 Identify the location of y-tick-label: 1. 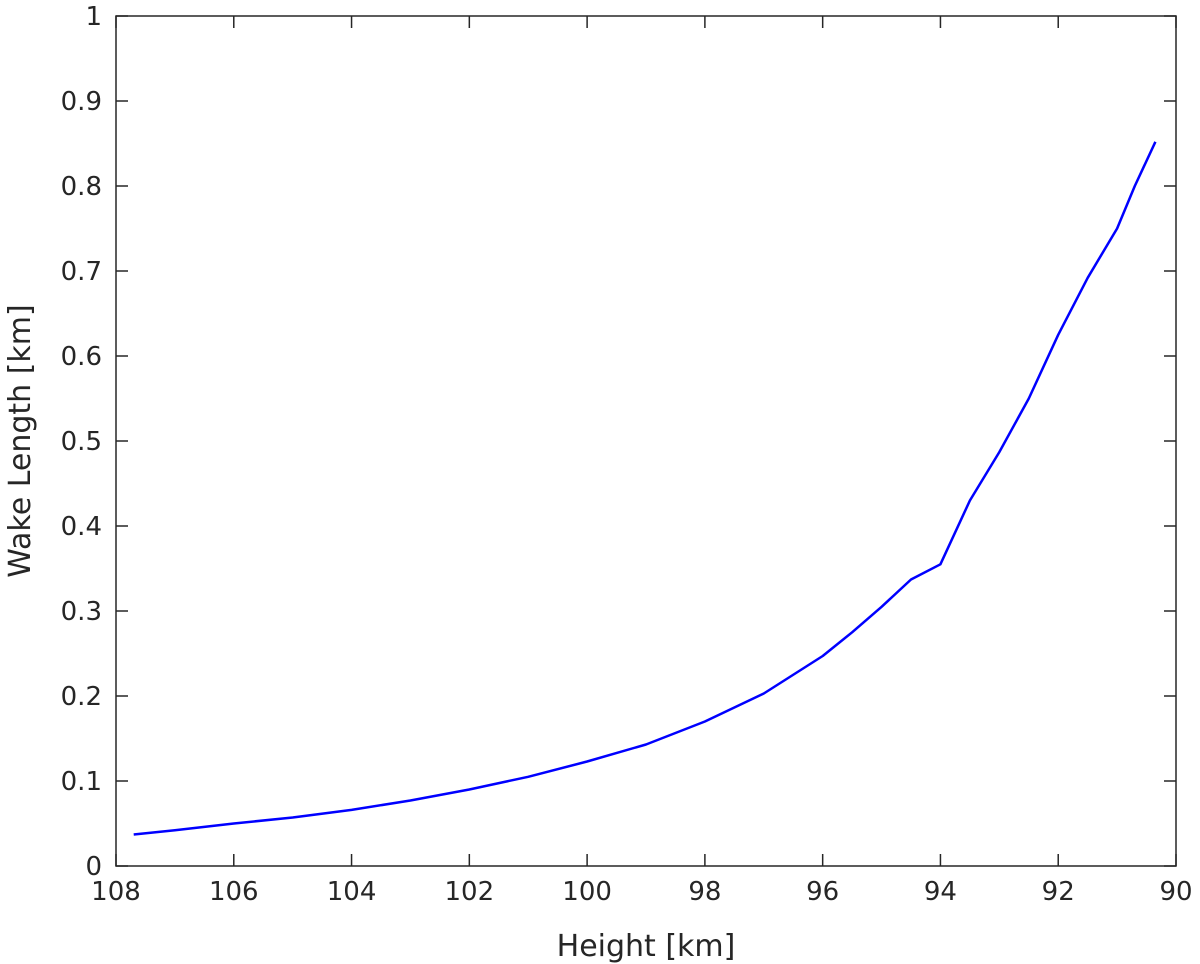
(93, 17).